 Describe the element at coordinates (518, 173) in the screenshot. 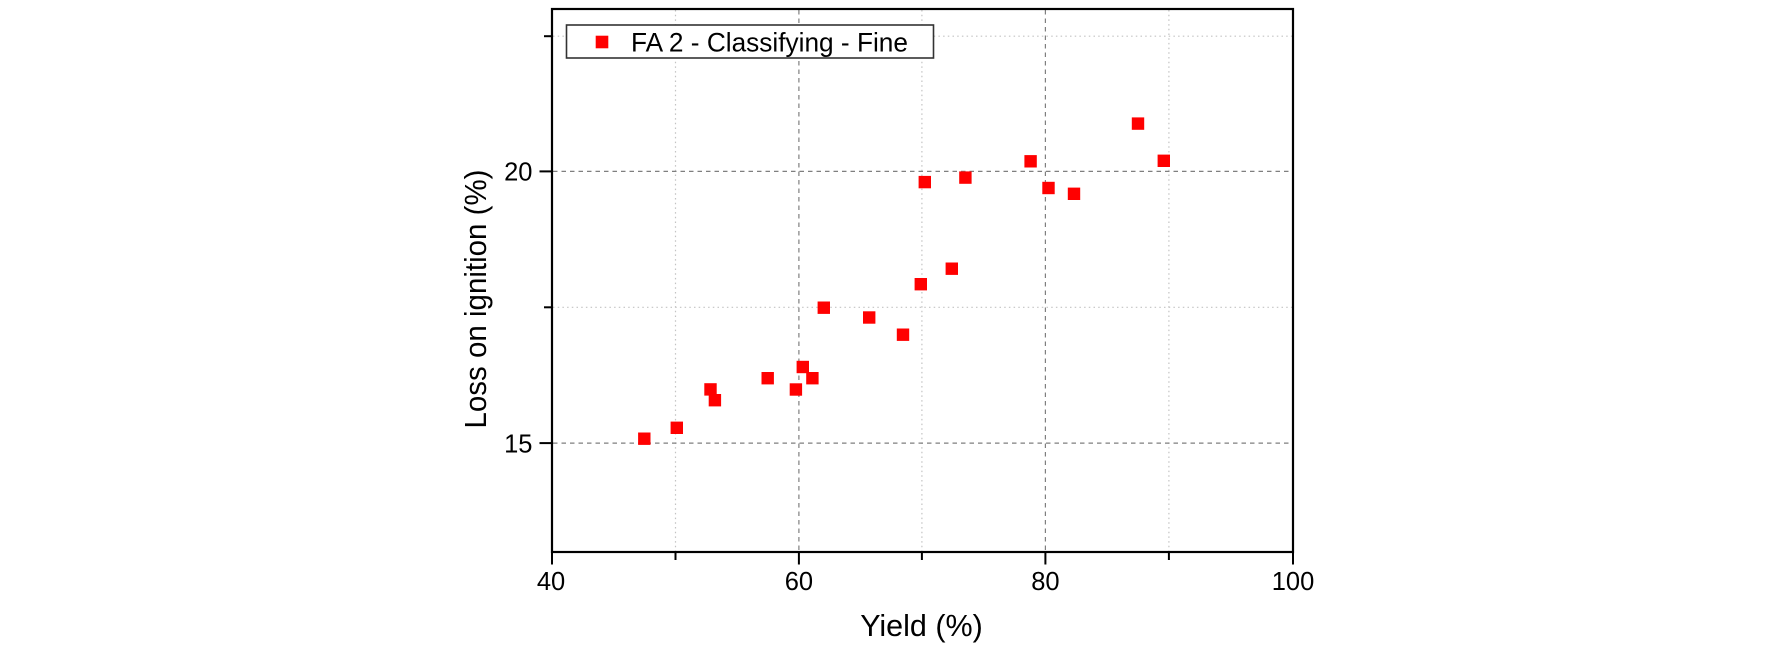

I see `svg-text: 20` at that location.